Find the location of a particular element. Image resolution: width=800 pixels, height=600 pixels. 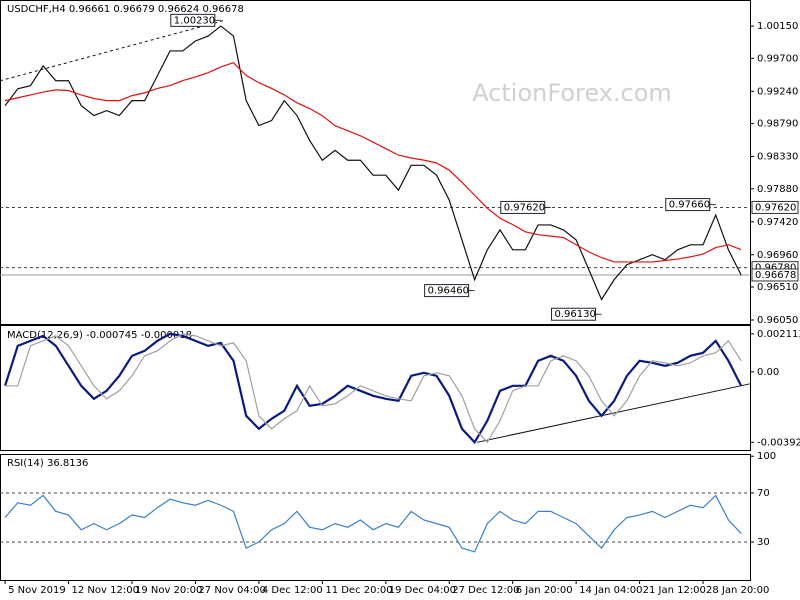

x-tick-label: 27 Dec 12:00 is located at coordinates (485, 590).